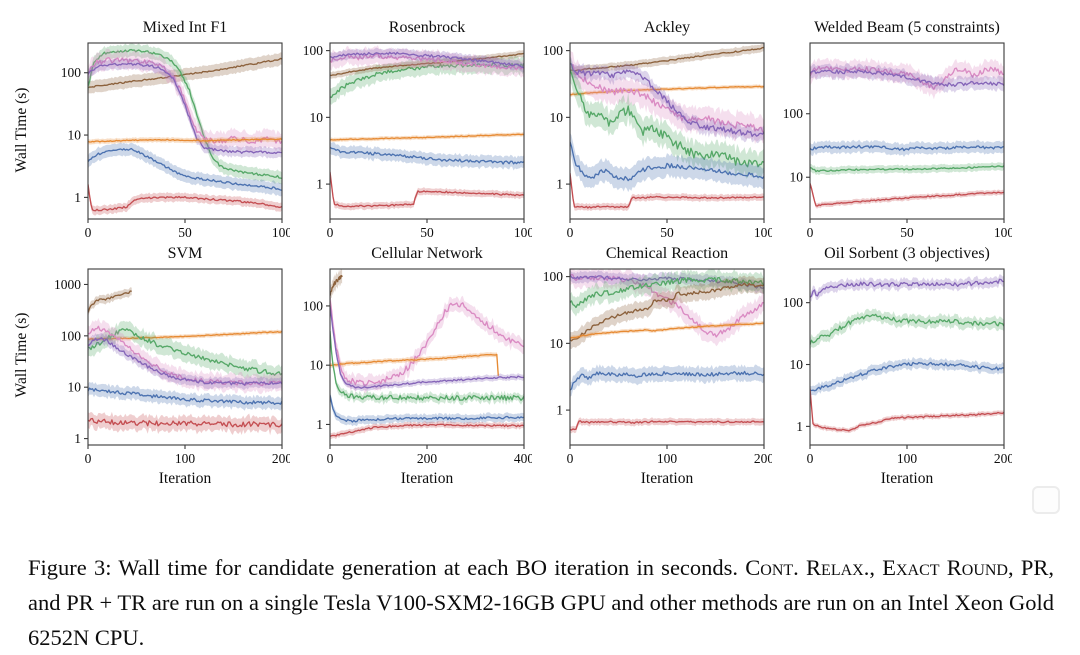 The image size is (1080, 655). I want to click on plot-title: Welded Beam (5 constraints), so click(907, 27).